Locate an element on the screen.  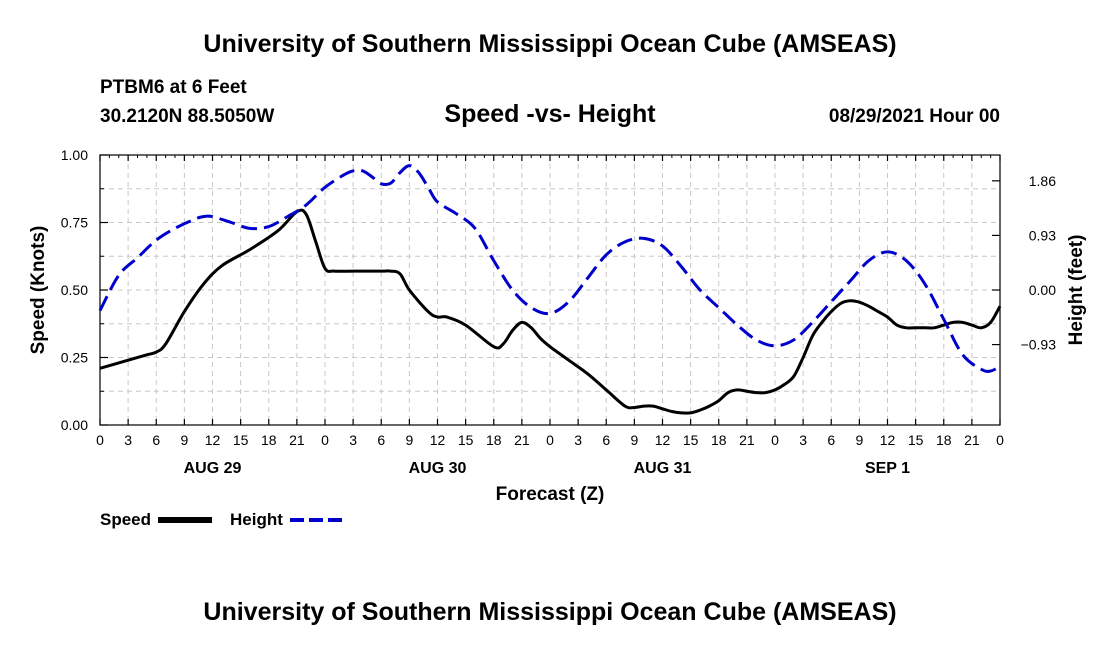
date-label: AUG 31 is located at coordinates (663, 468).